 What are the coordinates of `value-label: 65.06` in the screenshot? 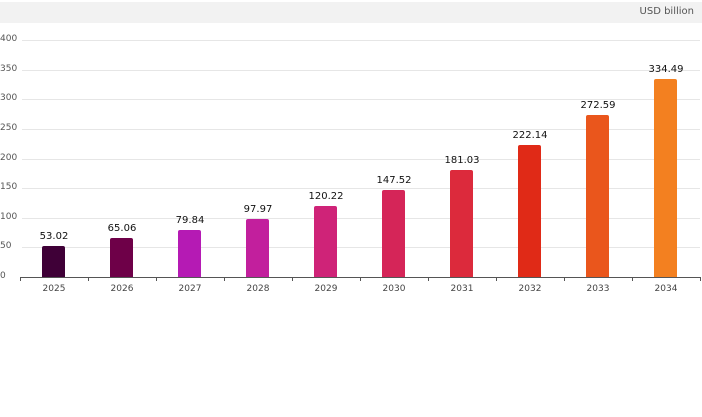 It's located at (122, 228).